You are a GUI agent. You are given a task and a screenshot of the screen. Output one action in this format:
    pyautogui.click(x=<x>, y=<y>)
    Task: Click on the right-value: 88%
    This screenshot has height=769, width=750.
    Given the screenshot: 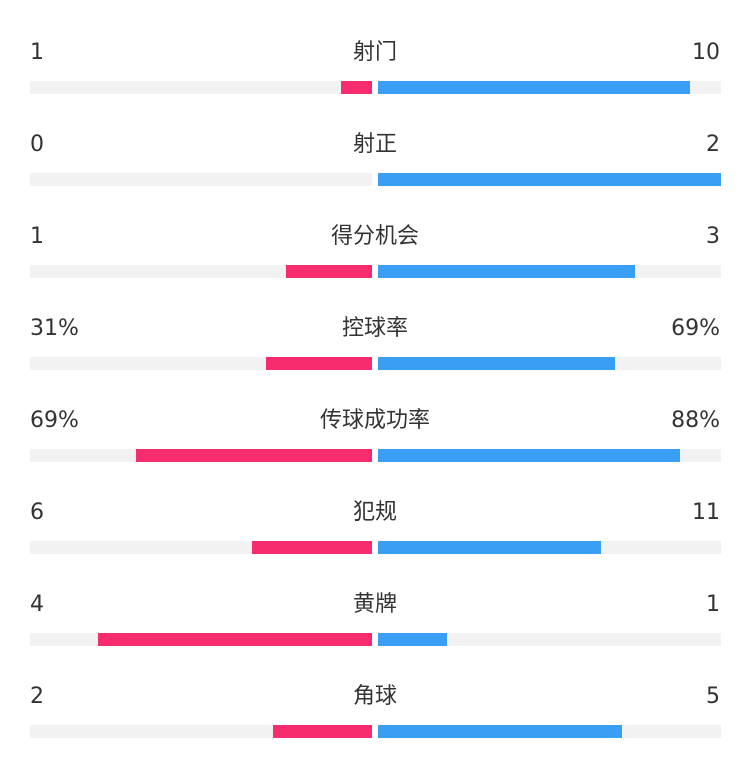 What is the action you would take?
    pyautogui.click(x=695, y=420)
    